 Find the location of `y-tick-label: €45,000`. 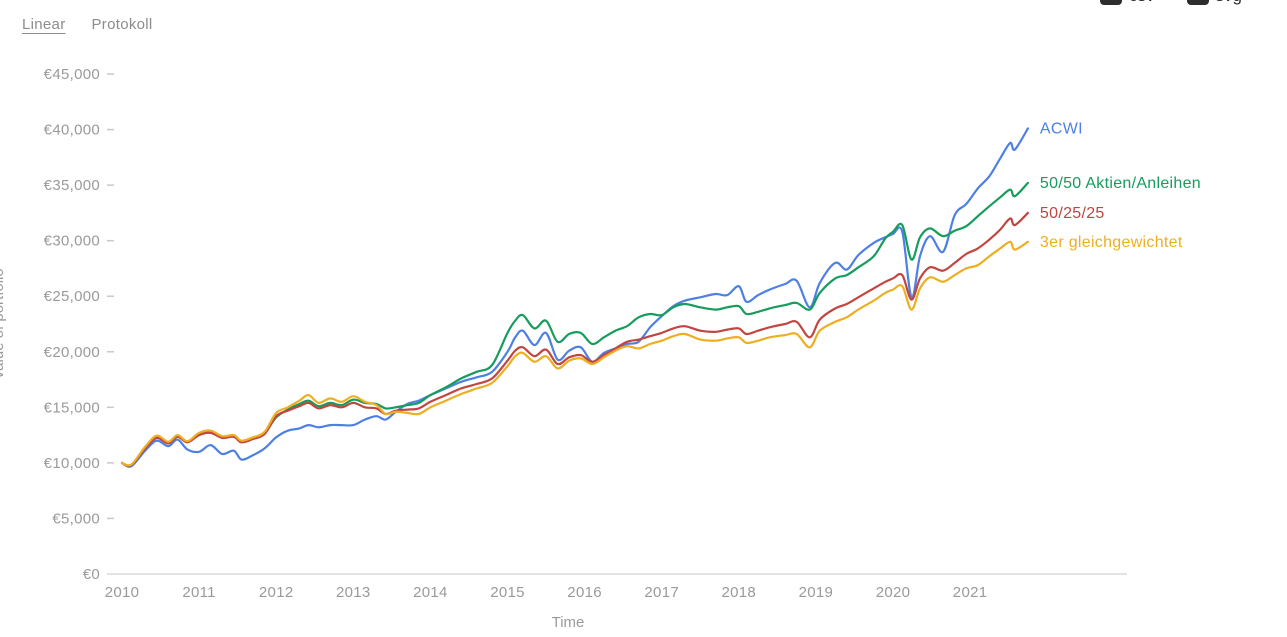

y-tick-label: €45,000 is located at coordinates (72, 74).